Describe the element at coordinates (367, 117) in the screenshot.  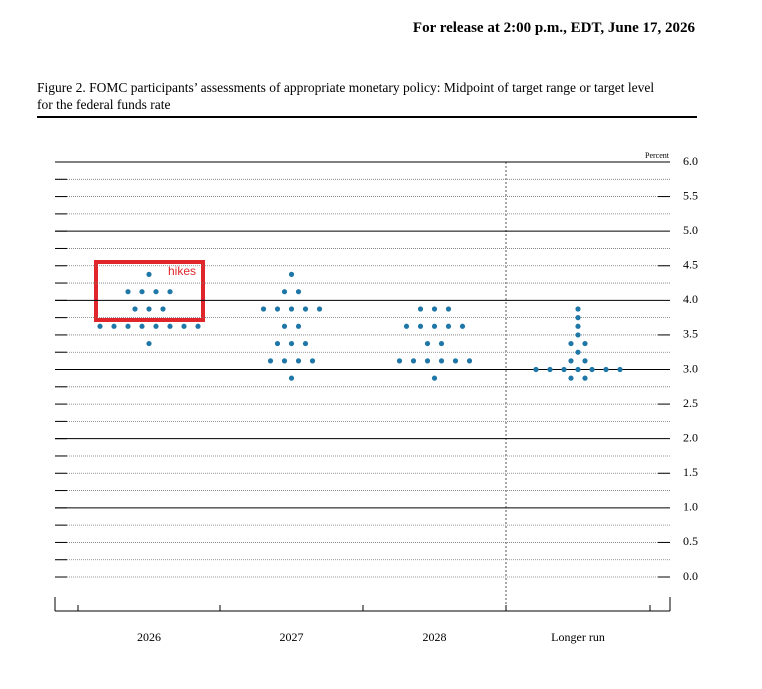
I see `title-rule` at that location.